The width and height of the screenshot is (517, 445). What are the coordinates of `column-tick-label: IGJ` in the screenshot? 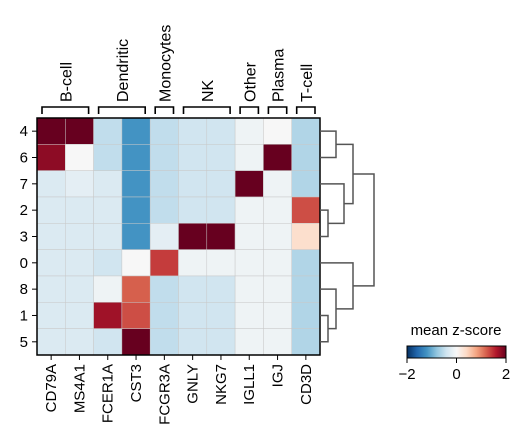 It's located at (278, 375).